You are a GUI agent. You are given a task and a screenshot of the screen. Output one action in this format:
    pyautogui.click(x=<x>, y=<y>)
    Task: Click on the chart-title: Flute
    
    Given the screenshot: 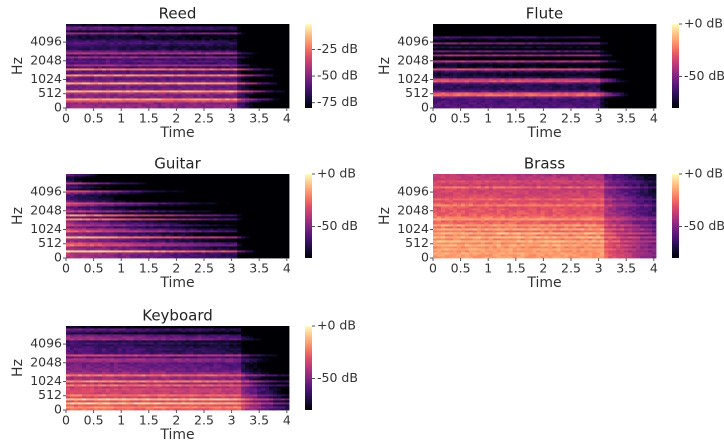 What is the action you would take?
    pyautogui.click(x=544, y=14)
    